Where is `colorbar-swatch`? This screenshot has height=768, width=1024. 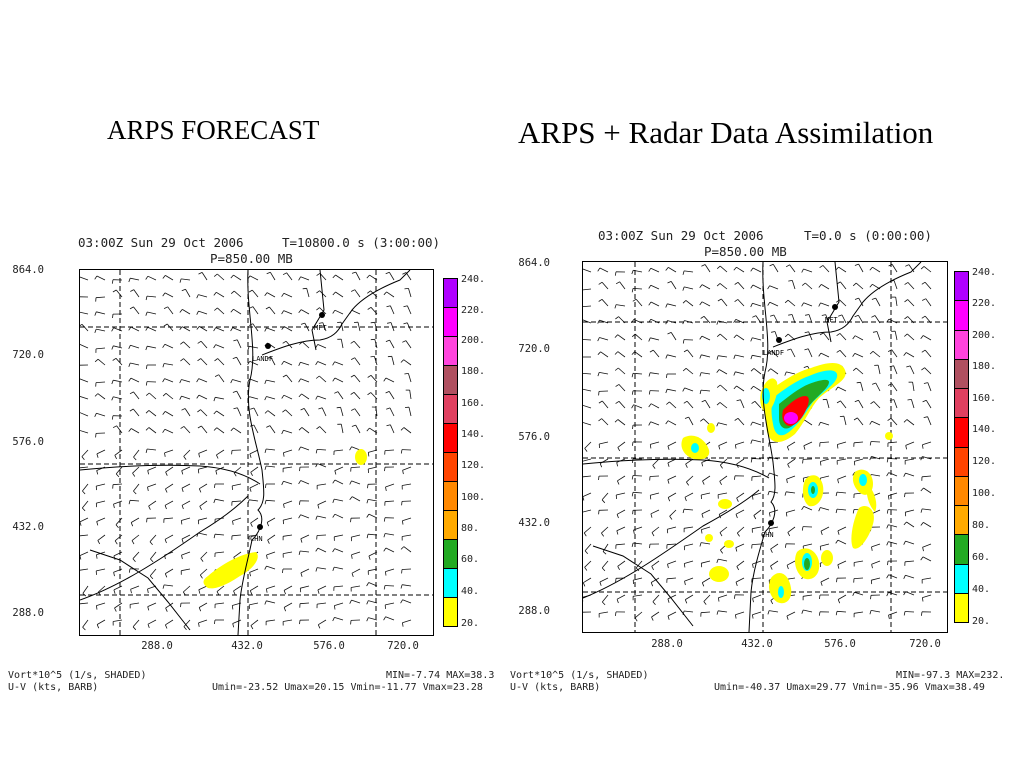 colorbar-swatch is located at coordinates (961, 549).